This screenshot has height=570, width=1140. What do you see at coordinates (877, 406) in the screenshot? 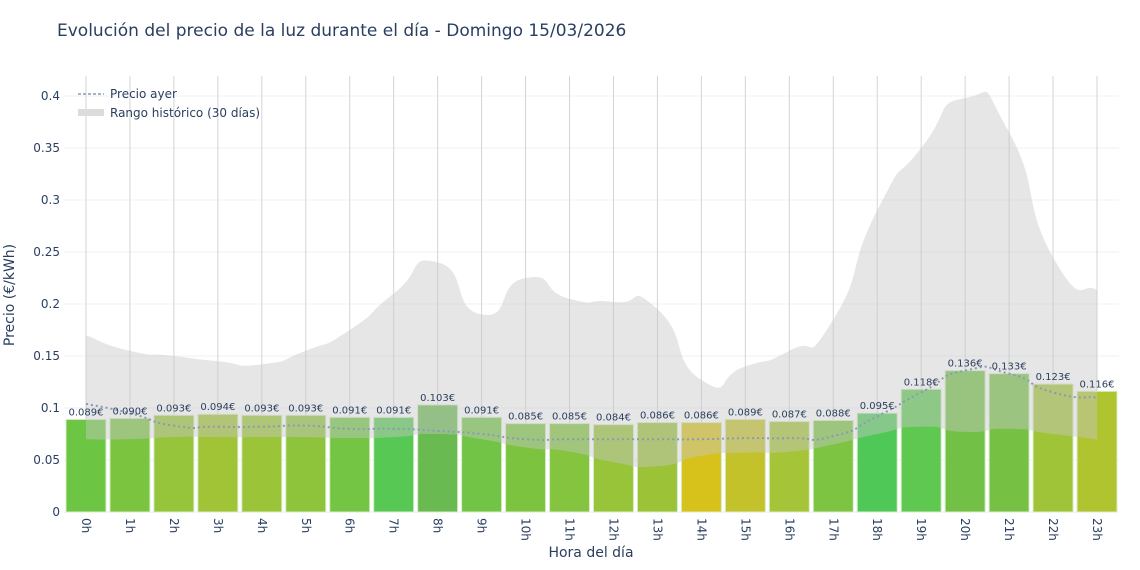
I see `data-label: 0.095€` at bounding box center [877, 406].